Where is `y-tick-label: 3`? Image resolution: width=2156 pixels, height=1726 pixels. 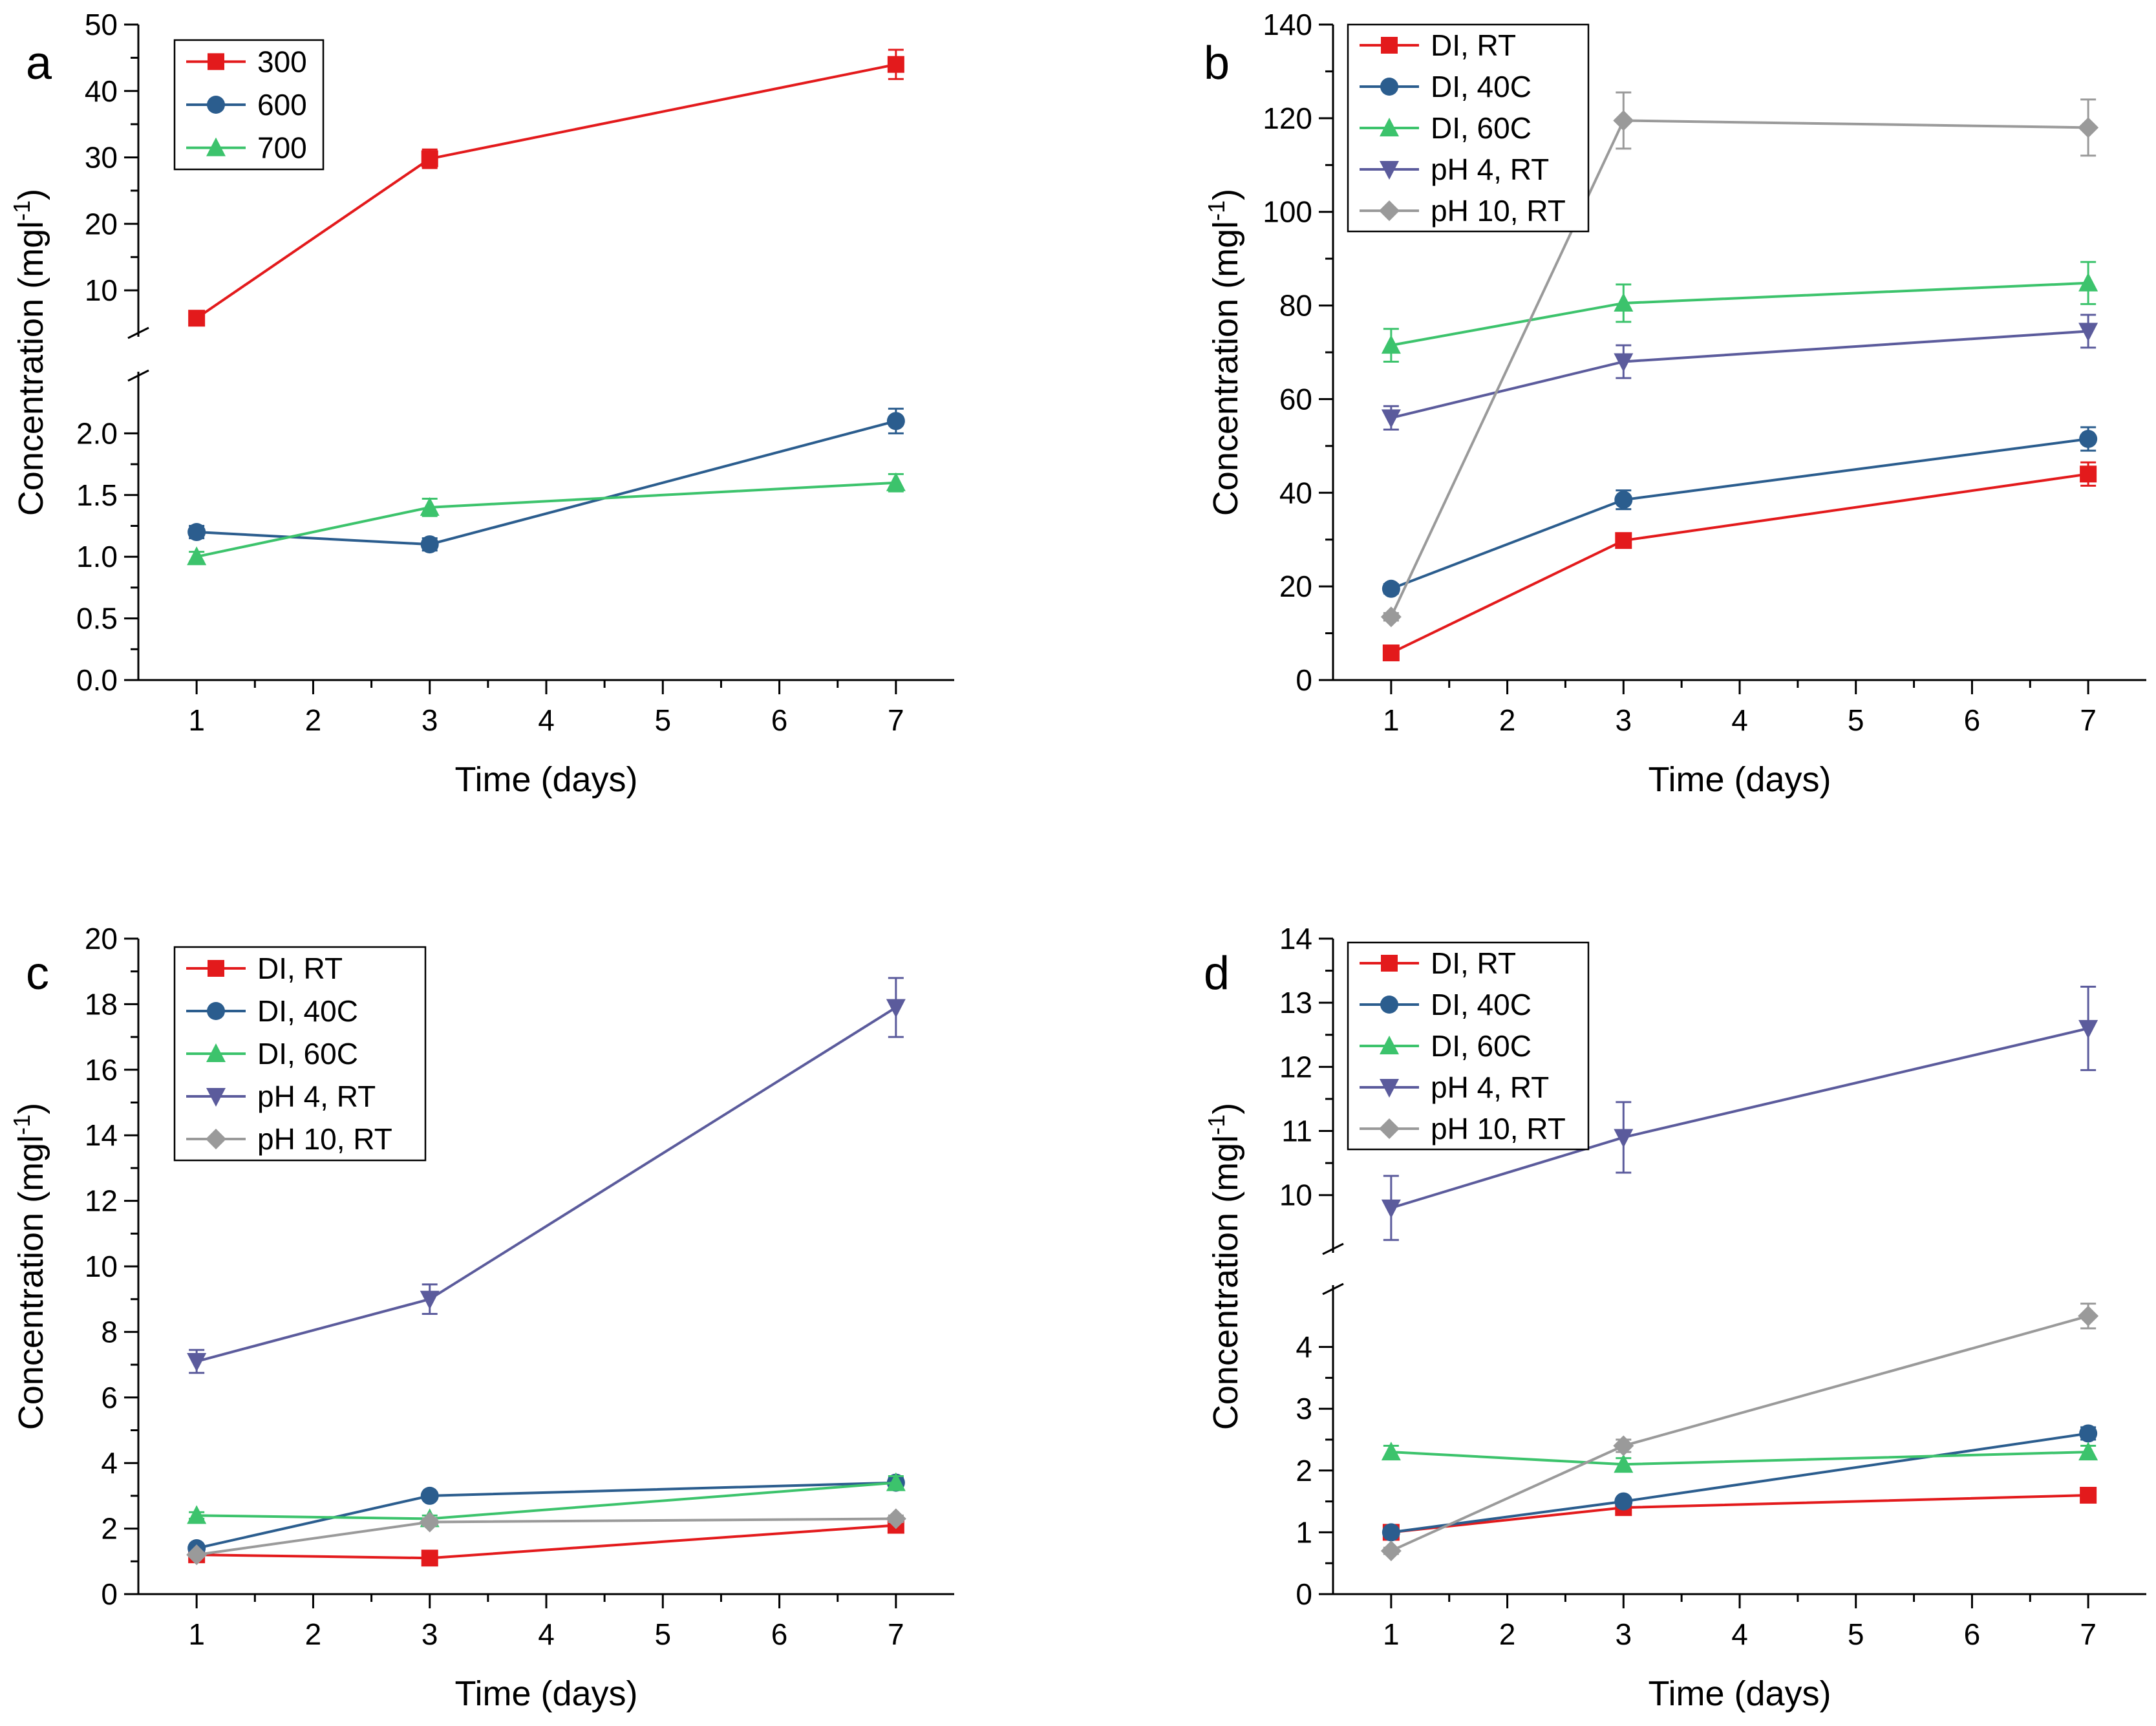 y-tick-label: 3 is located at coordinates (1304, 1409).